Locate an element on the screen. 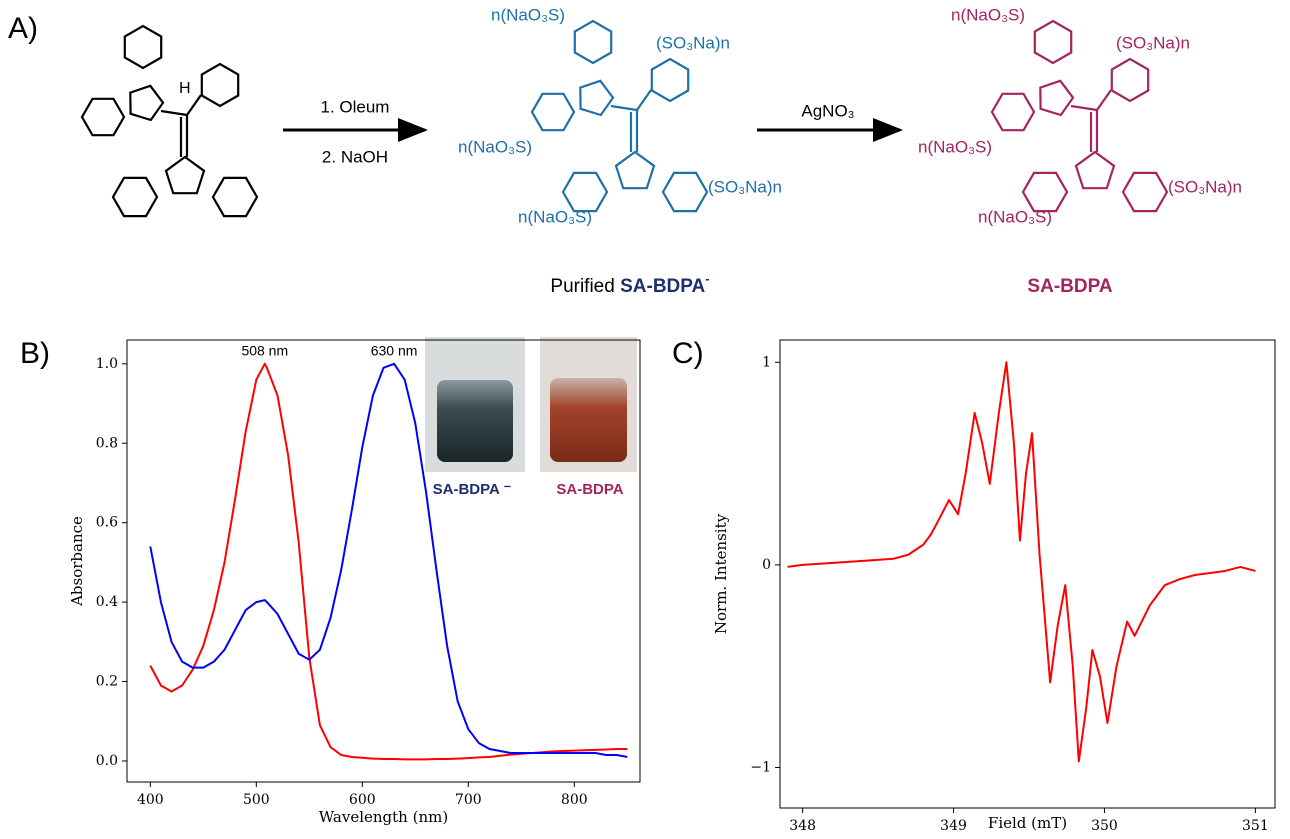 Image resolution: width=1290 pixels, height=839 pixels. y-tick-label: 0.0 is located at coordinates (107, 761).